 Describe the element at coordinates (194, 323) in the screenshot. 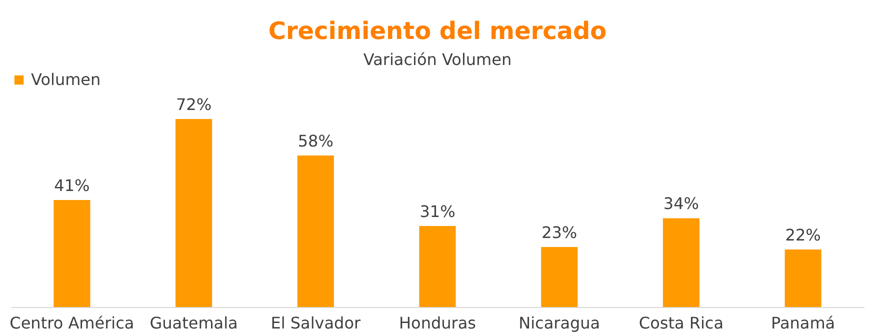

I see `x-tick-label: Guatemala` at that location.